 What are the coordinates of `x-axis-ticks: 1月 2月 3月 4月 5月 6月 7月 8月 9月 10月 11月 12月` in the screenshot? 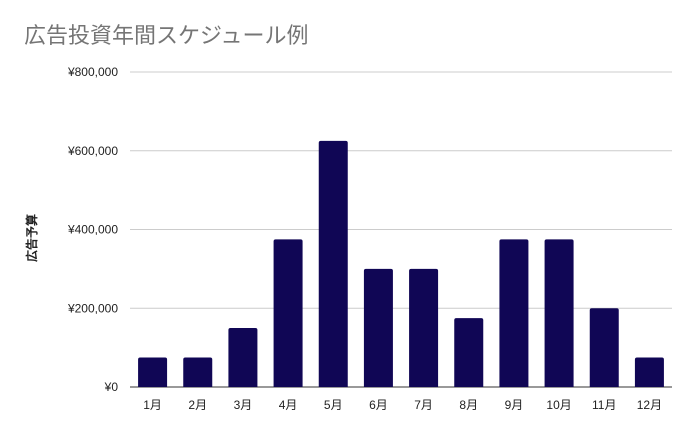 It's located at (402, 405).